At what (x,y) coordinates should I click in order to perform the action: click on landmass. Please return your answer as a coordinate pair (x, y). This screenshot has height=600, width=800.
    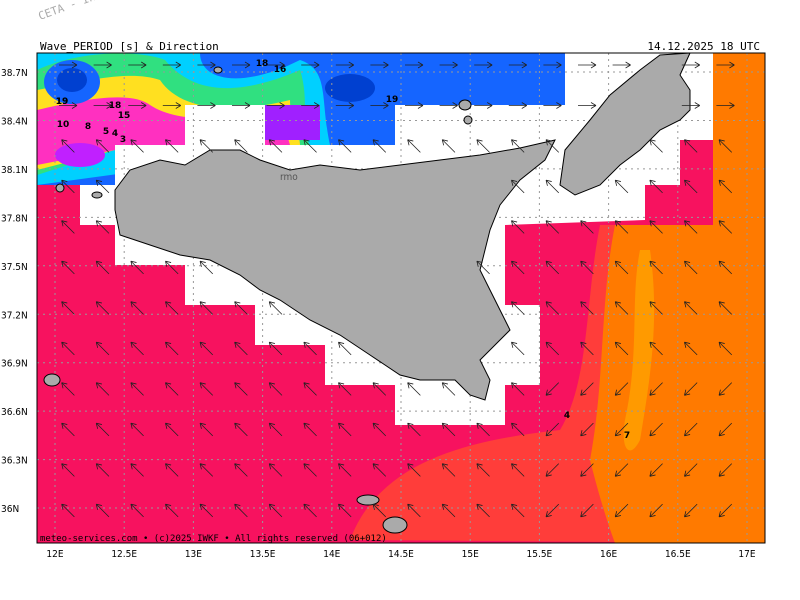
    Looking at the image, I should click on (625, 124).